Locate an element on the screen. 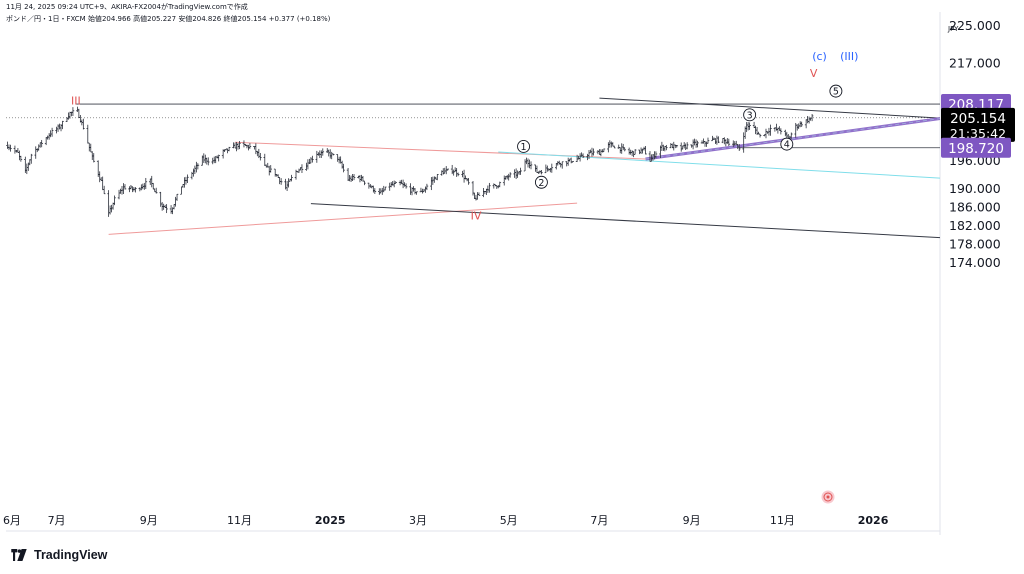  time-tick-label: 7月 is located at coordinates (599, 520).